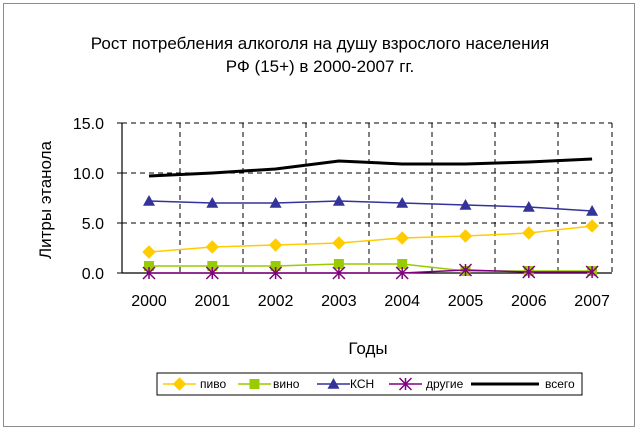  What do you see at coordinates (367, 348) in the screenshot?
I see `x-axis-label: Годы` at bounding box center [367, 348].